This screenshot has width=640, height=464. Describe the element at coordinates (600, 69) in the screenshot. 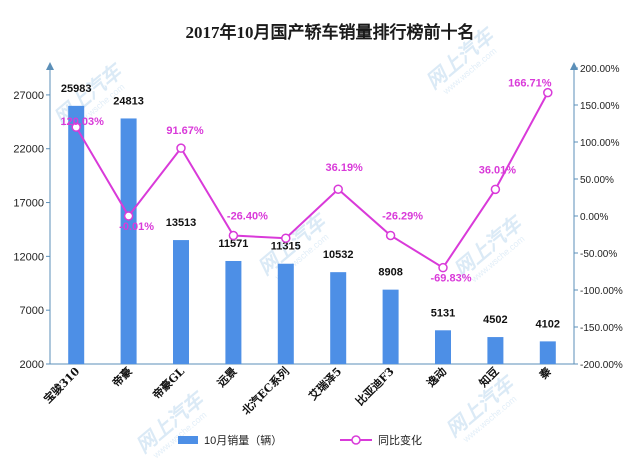

I see `right-tick-label: 200.00%` at that location.